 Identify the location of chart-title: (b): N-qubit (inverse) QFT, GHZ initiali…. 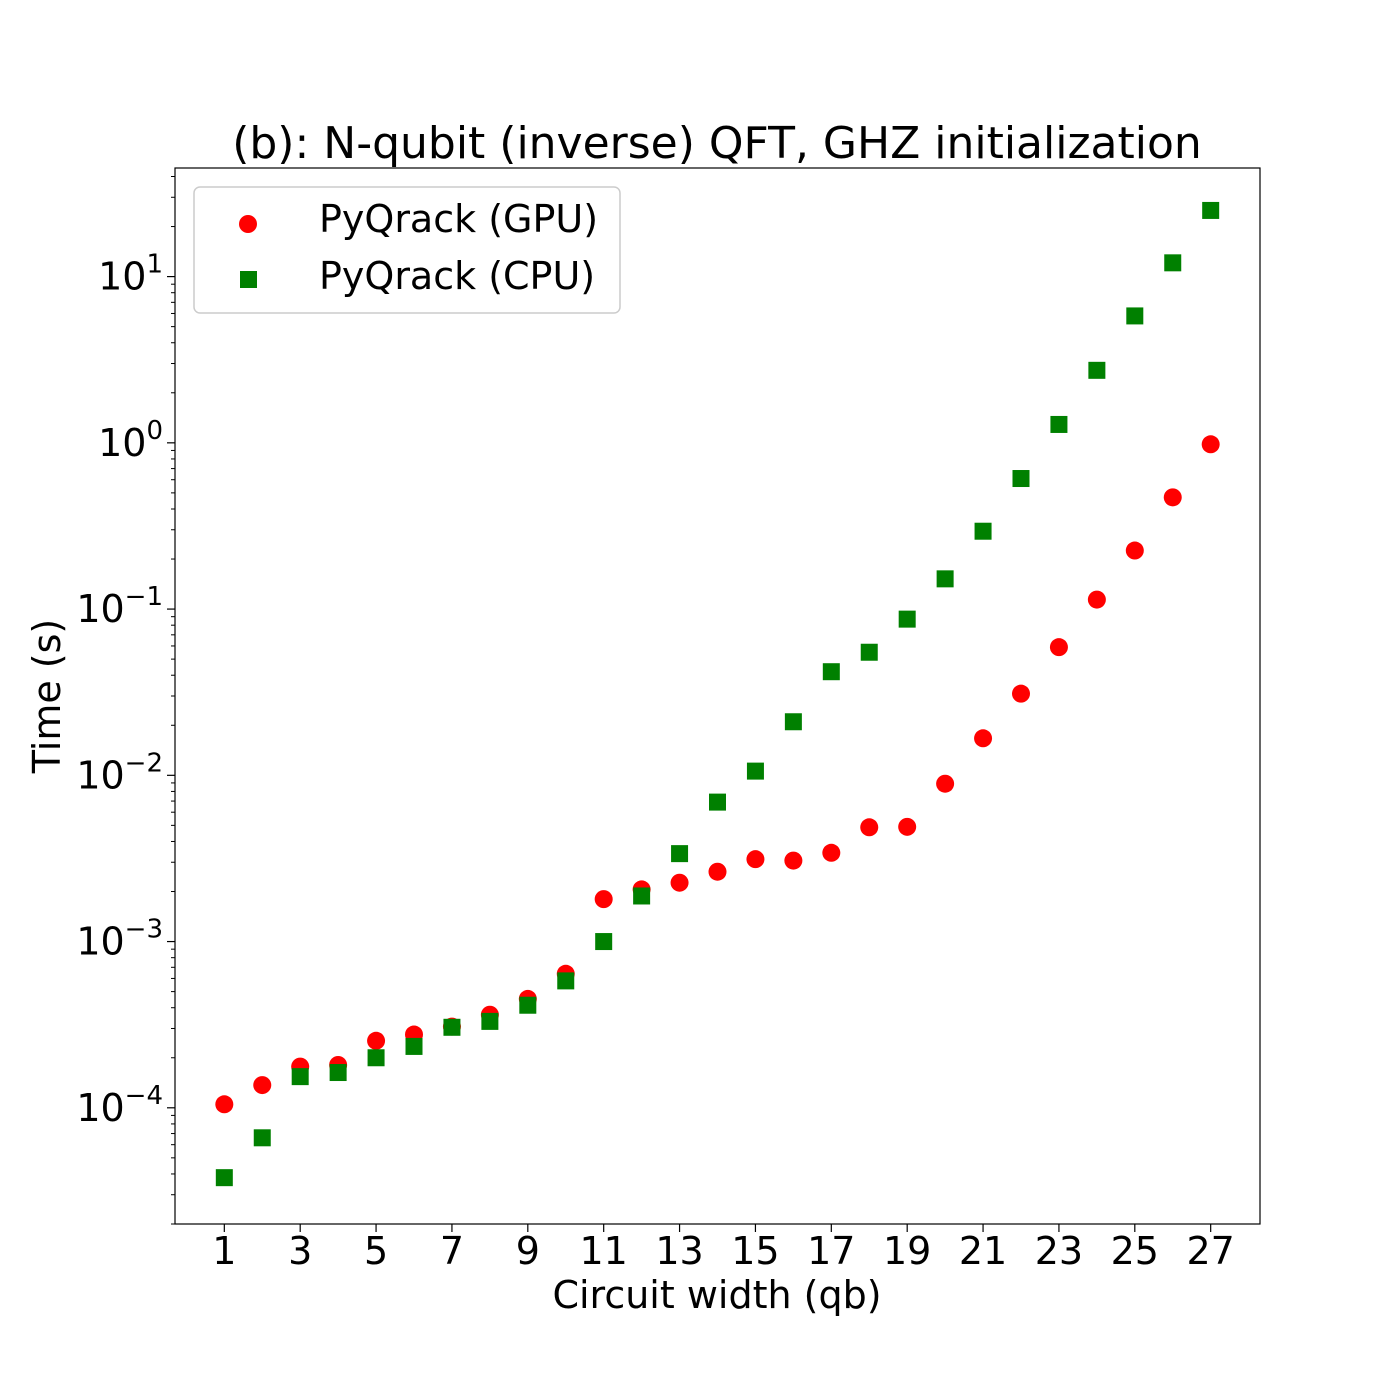
(717, 143).